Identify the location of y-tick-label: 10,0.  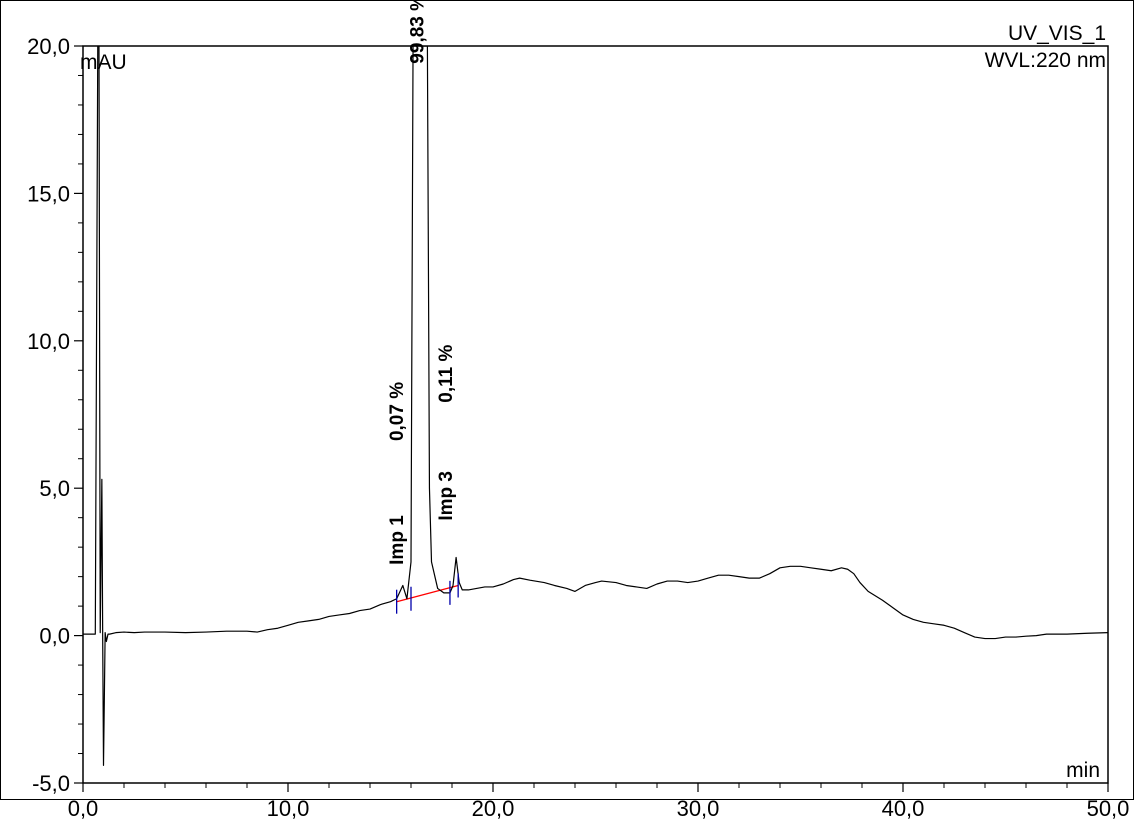
(48, 341).